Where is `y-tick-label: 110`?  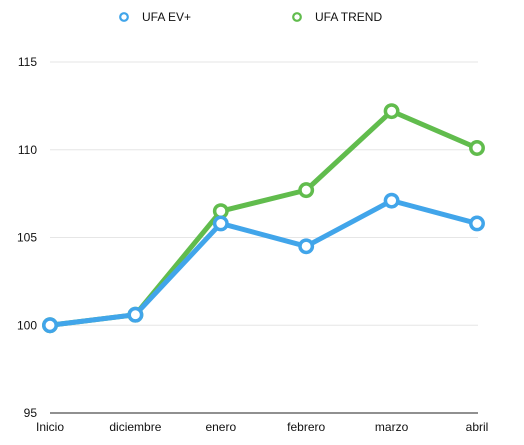
y-tick-label: 110 is located at coordinates (27, 150).